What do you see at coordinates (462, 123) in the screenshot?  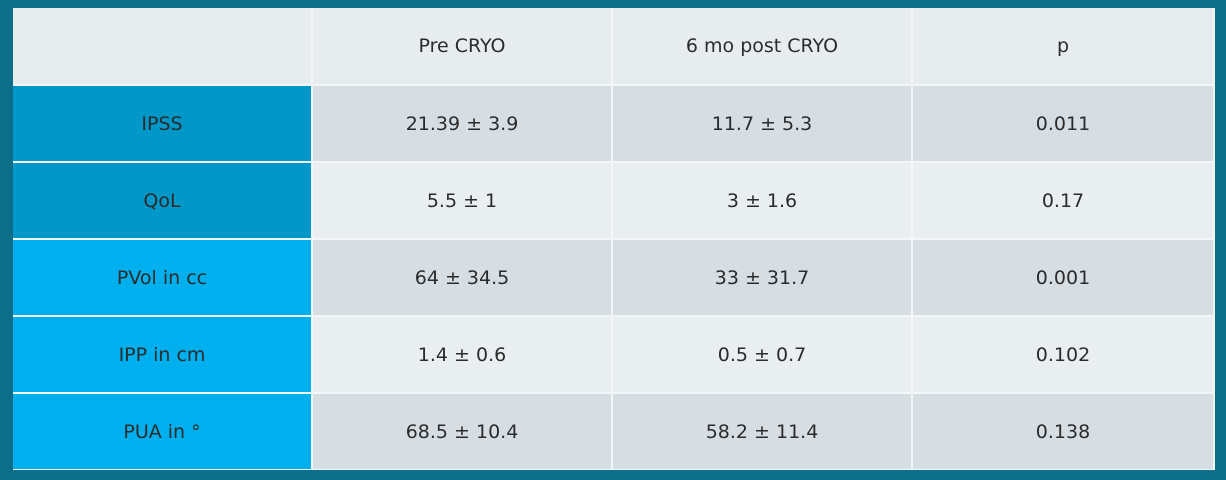 I see `data-cell: 21.39 ± 3.9` at bounding box center [462, 123].